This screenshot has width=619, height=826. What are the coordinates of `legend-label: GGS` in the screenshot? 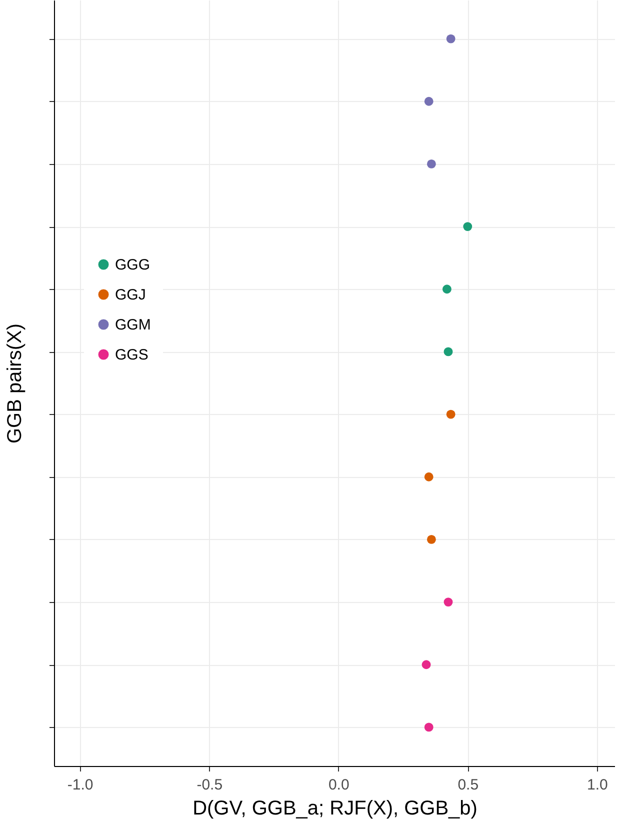 It's located at (131, 355).